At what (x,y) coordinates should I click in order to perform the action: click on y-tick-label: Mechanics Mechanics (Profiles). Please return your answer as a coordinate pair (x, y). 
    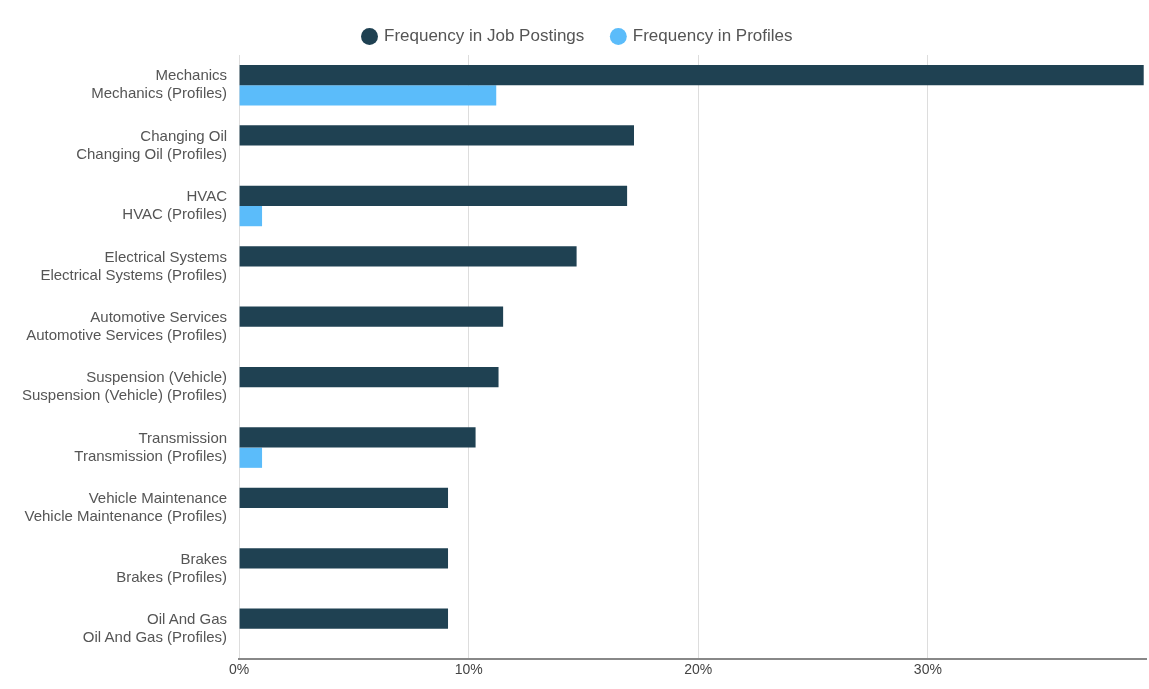
    Looking at the image, I should click on (159, 84).